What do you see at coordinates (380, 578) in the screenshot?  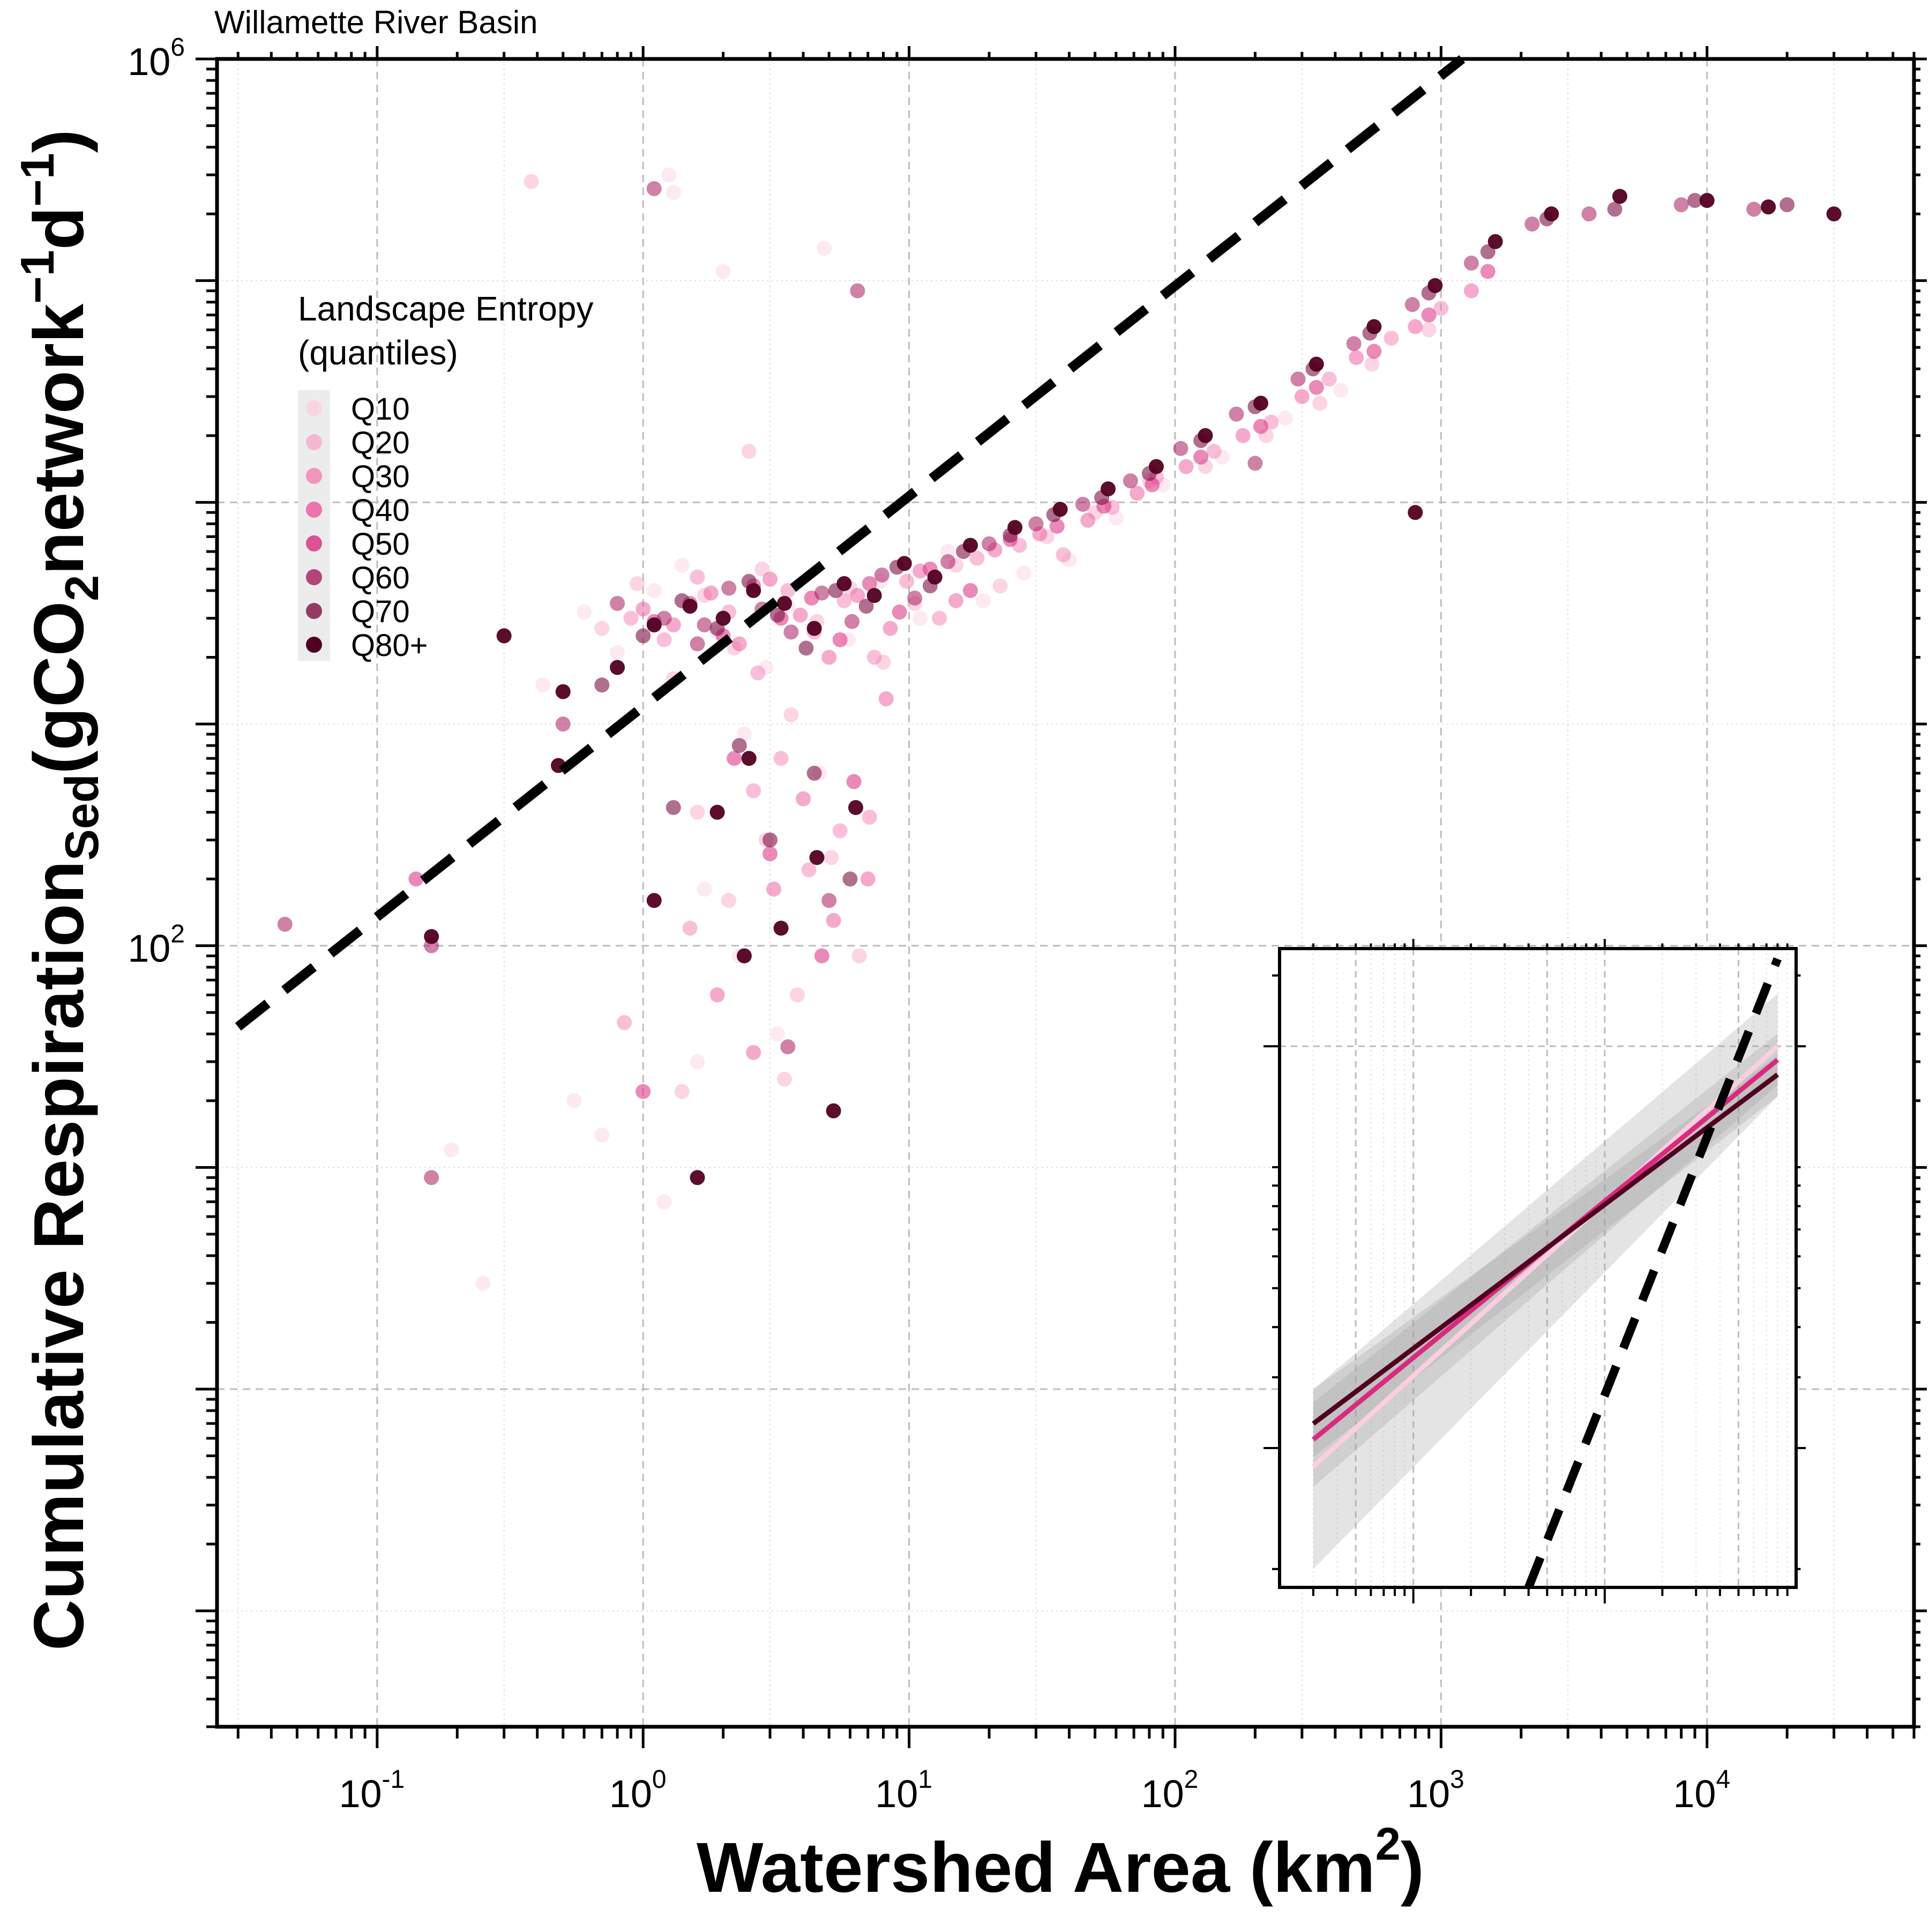 I see `legend-entry-label: Q60` at bounding box center [380, 578].